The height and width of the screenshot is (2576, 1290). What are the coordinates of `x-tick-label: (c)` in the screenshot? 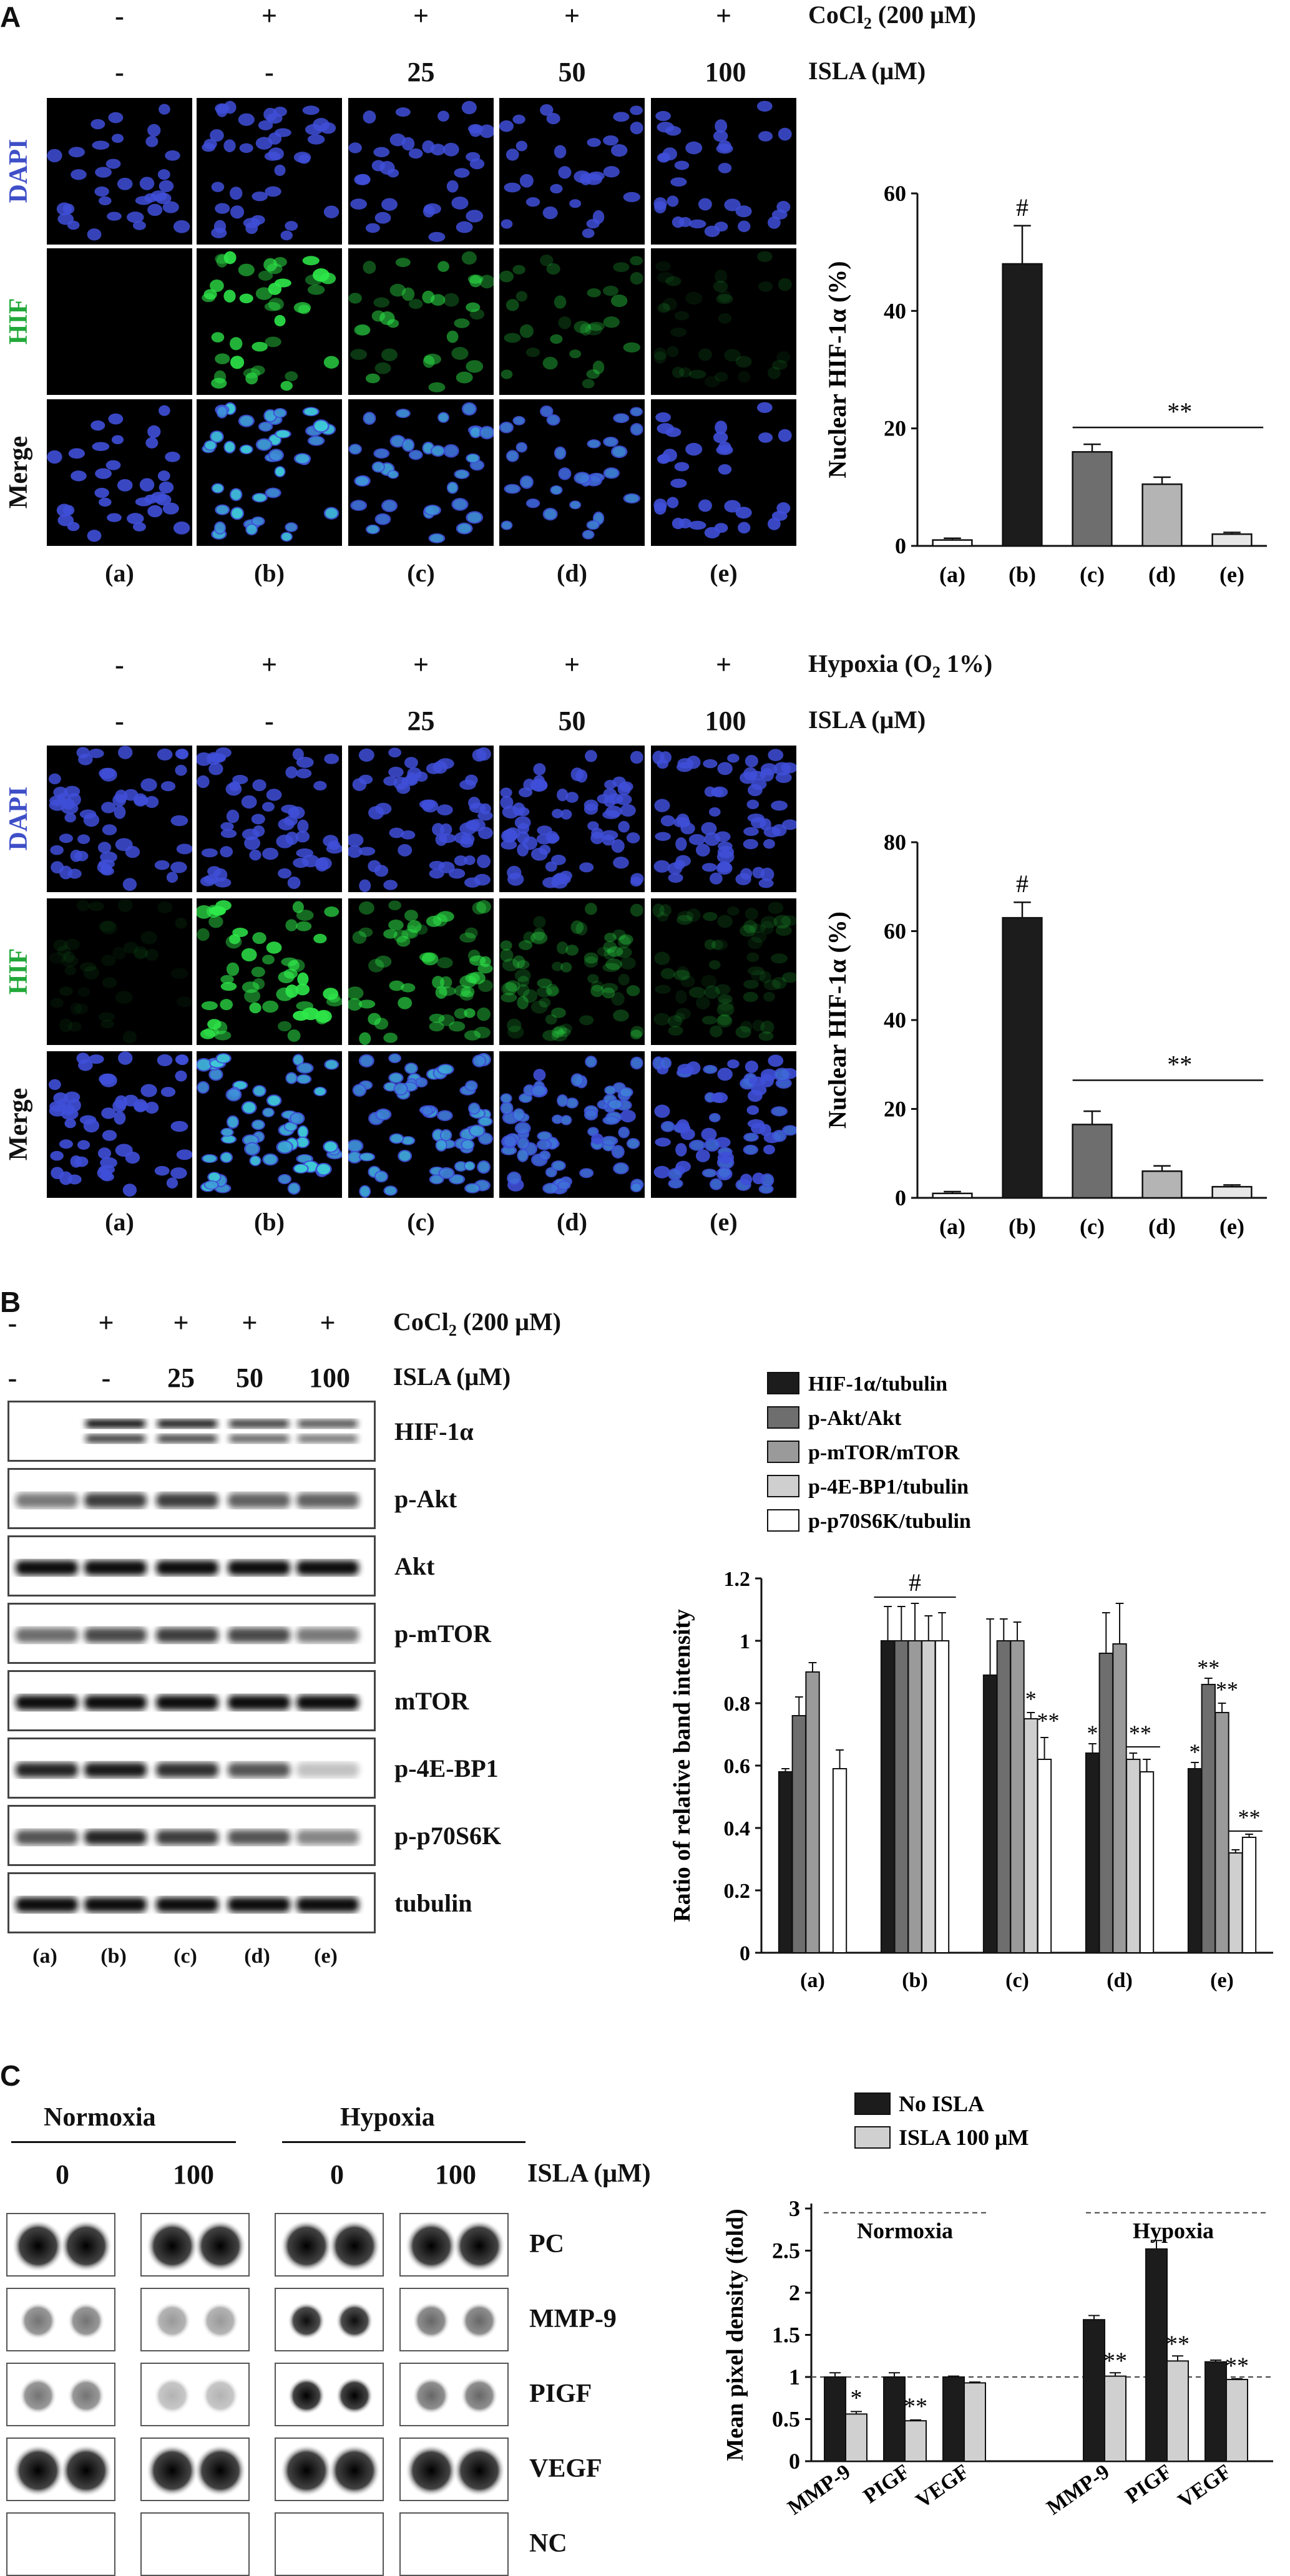 It's located at (1092, 574).